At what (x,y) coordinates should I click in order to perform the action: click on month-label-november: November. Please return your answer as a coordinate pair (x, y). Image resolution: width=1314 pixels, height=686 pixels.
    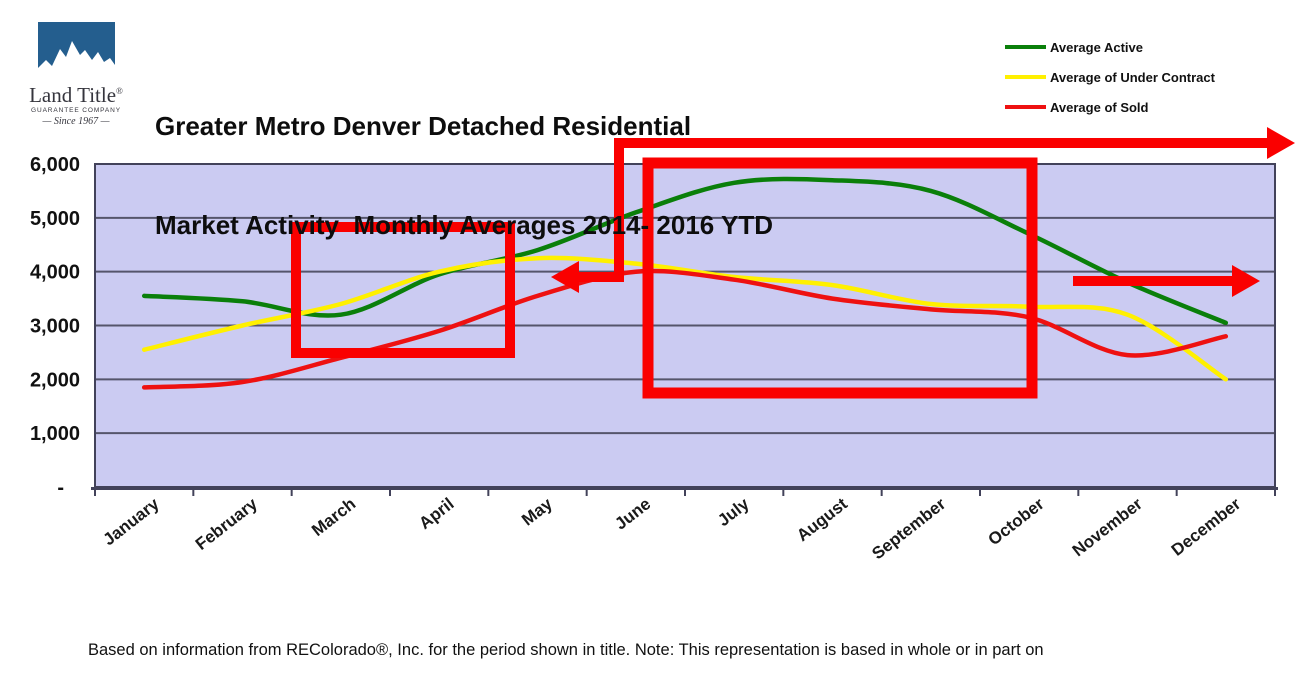
    Looking at the image, I should click on (1108, 527).